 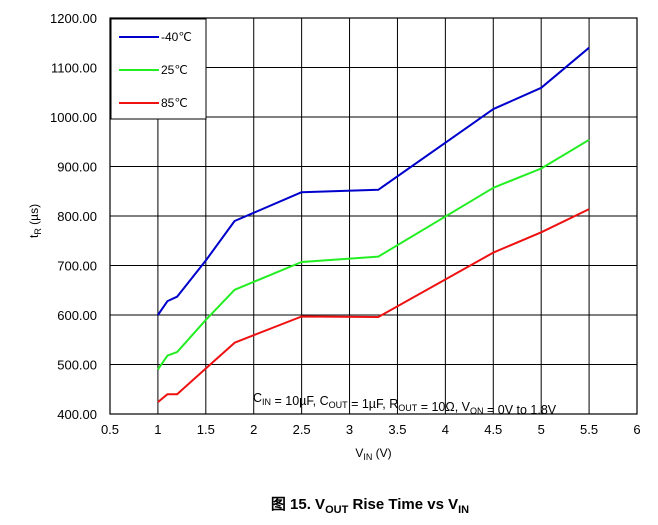 I want to click on x-tick-label: 2.5, so click(x=302, y=429).